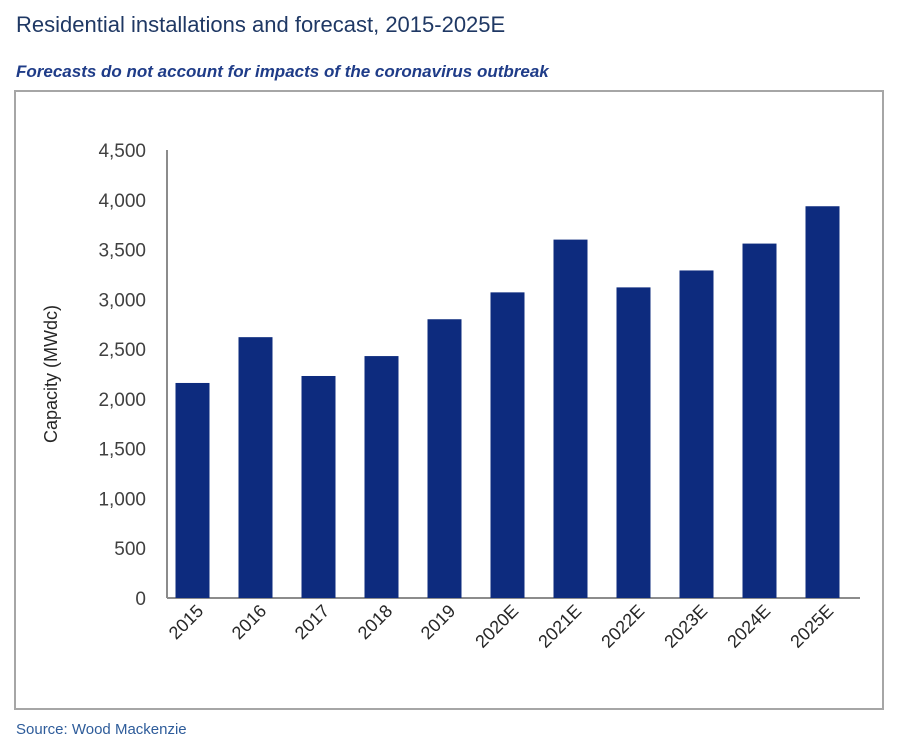  Describe the element at coordinates (685, 626) in the screenshot. I see `x-tick-label: 2023E` at that location.